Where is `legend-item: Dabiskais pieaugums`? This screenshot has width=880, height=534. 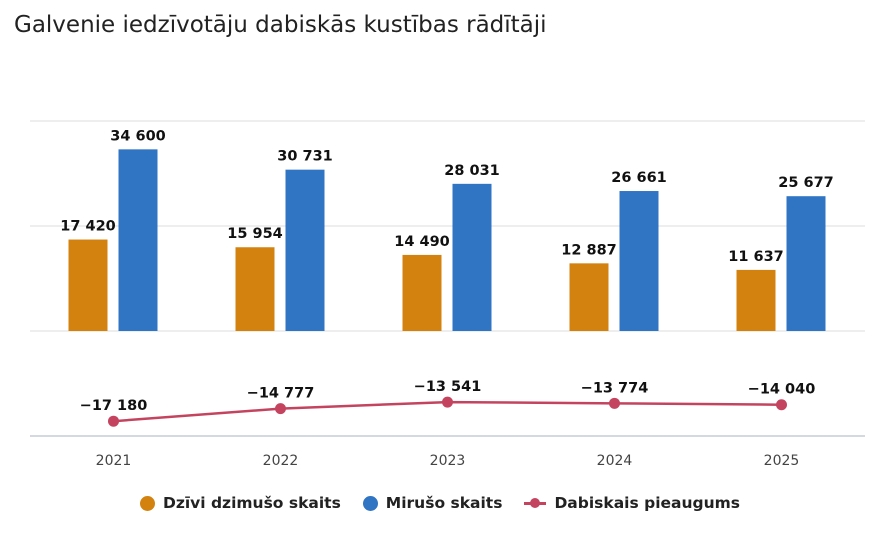 legend-item: Dabiskais pieaugums is located at coordinates (632, 503).